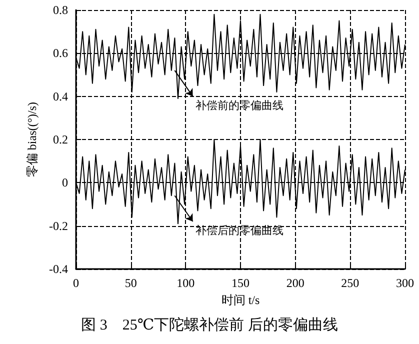 The height and width of the screenshot is (344, 419). What do you see at coordinates (350, 283) in the screenshot?
I see `x-tick-label: 250` at bounding box center [350, 283].